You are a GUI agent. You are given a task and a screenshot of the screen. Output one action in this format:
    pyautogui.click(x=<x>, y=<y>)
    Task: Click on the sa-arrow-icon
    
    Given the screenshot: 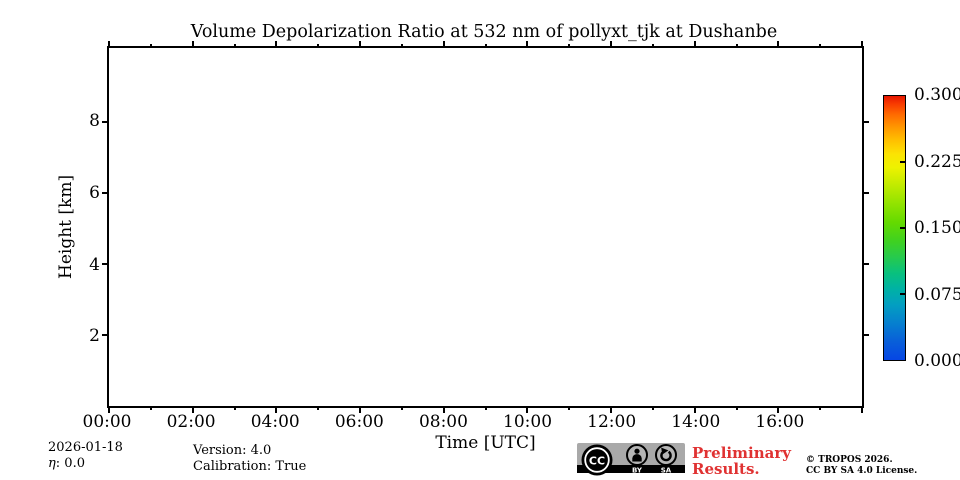 What is the action you would take?
    pyautogui.click(x=666, y=455)
    